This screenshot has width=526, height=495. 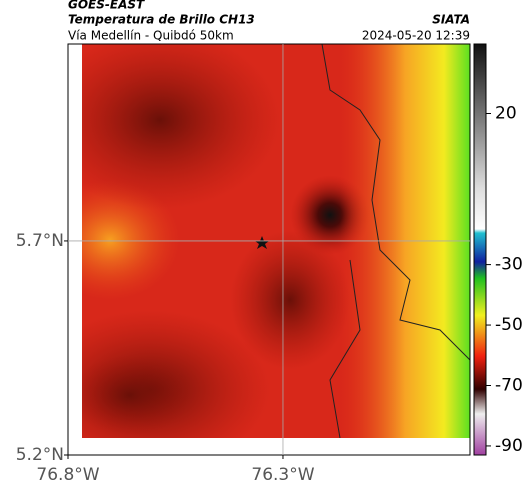 I want to click on colorbar-tick-label: -50, so click(x=509, y=325).